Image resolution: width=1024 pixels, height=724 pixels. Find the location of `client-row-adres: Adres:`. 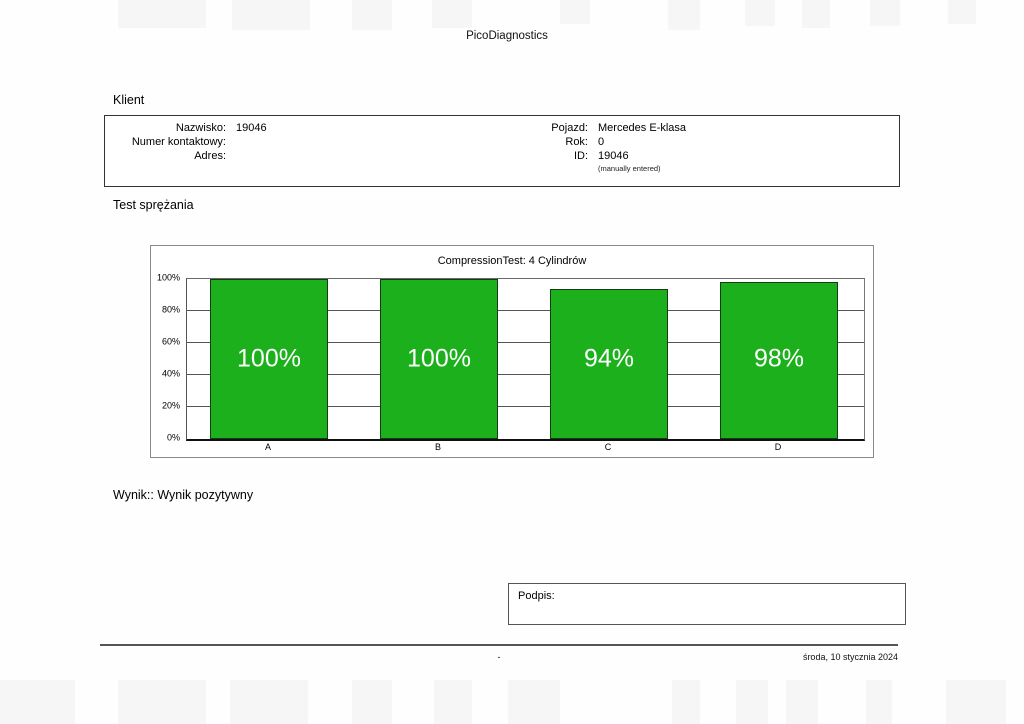

client-row-adres: Adres: is located at coordinates (189, 156).